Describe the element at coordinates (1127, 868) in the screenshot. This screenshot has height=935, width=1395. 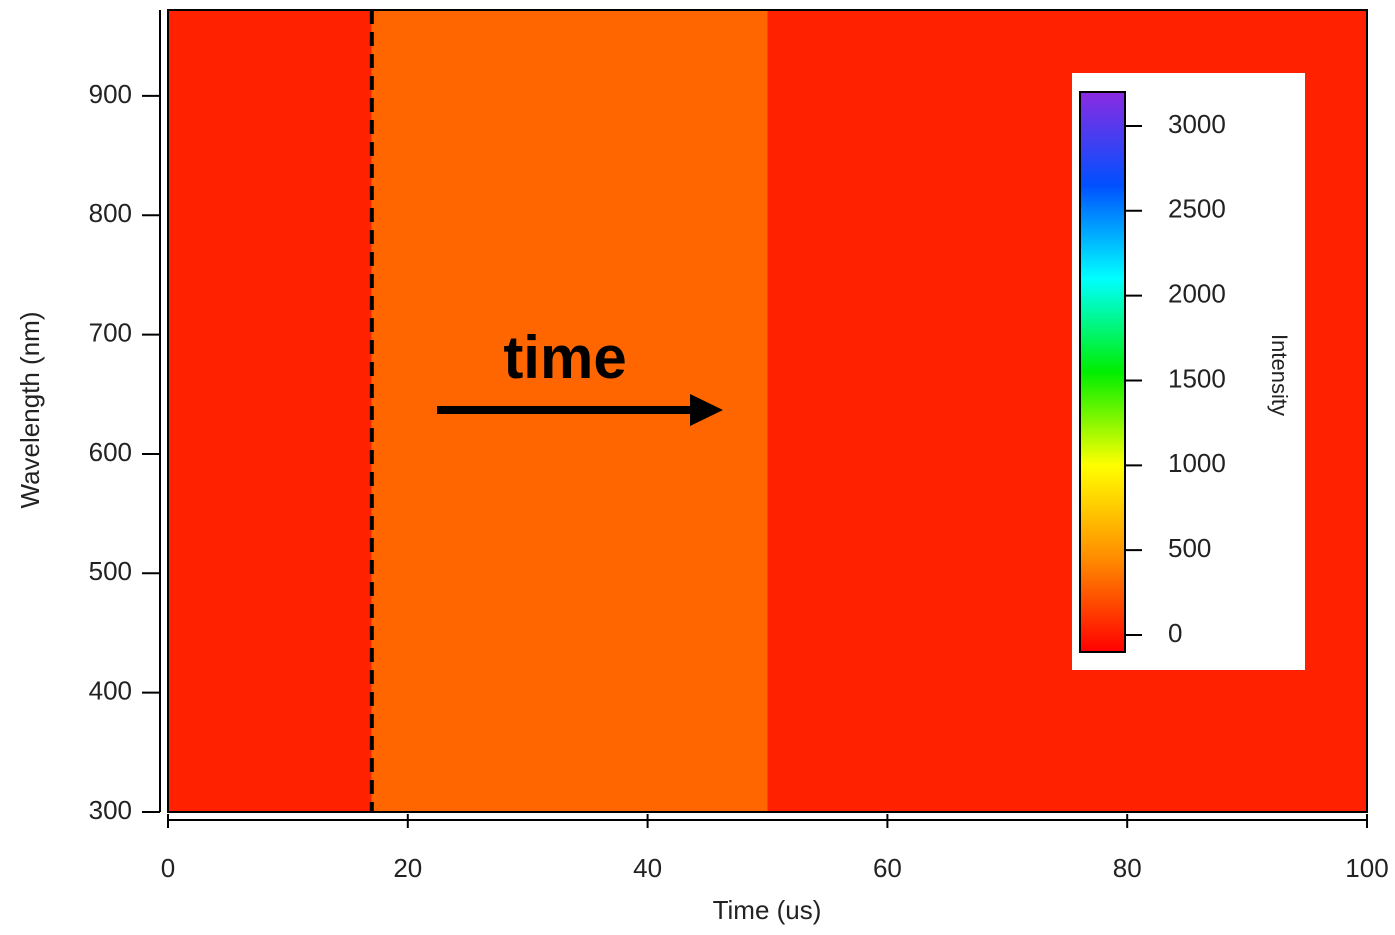
I see `x-tick-label: 80` at that location.